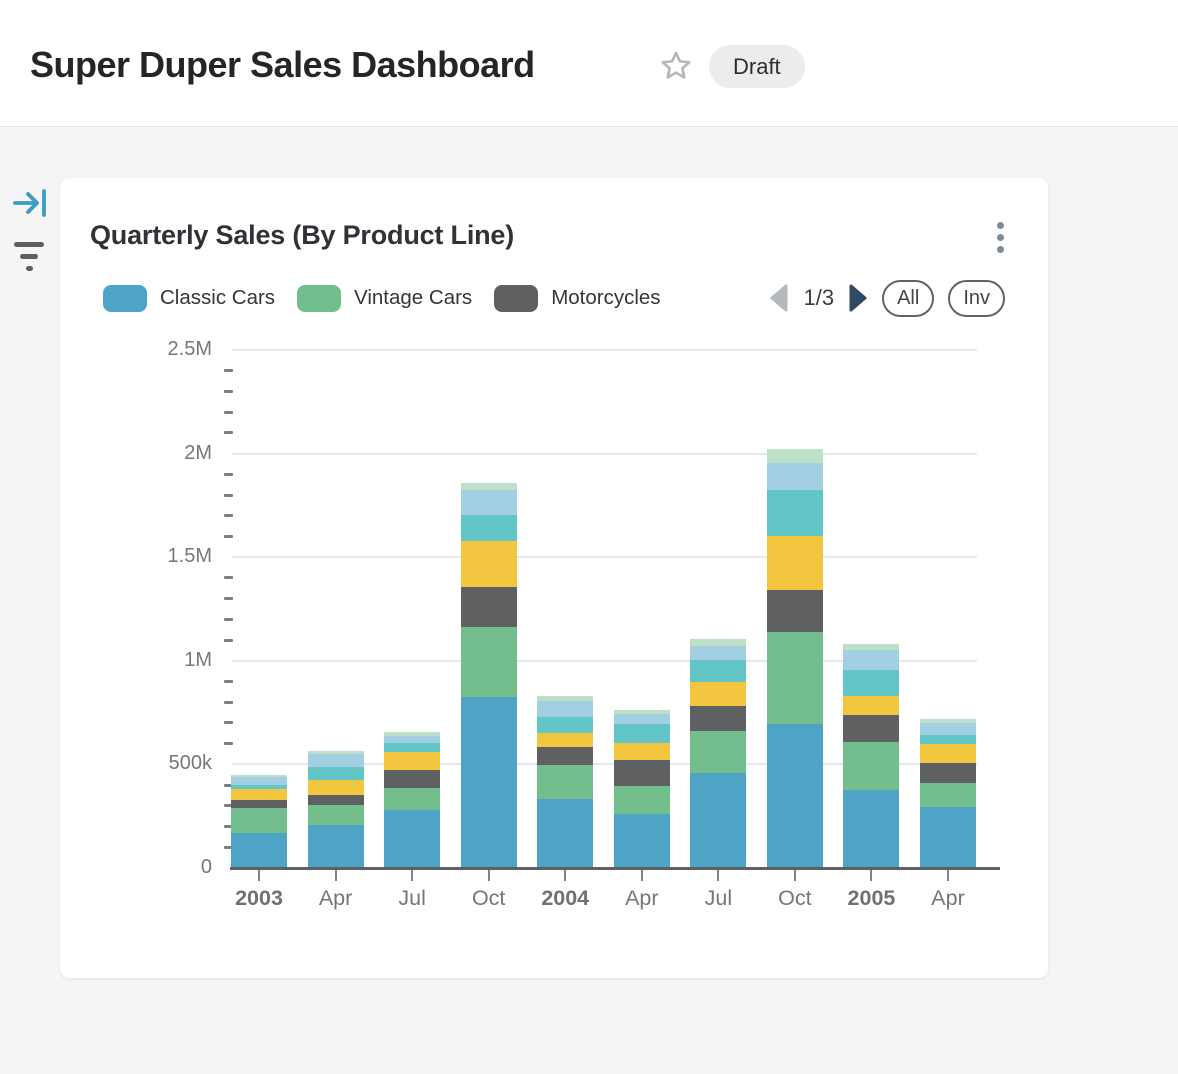  Describe the element at coordinates (676, 66) in the screenshot. I see `favorite-star-icon` at that location.